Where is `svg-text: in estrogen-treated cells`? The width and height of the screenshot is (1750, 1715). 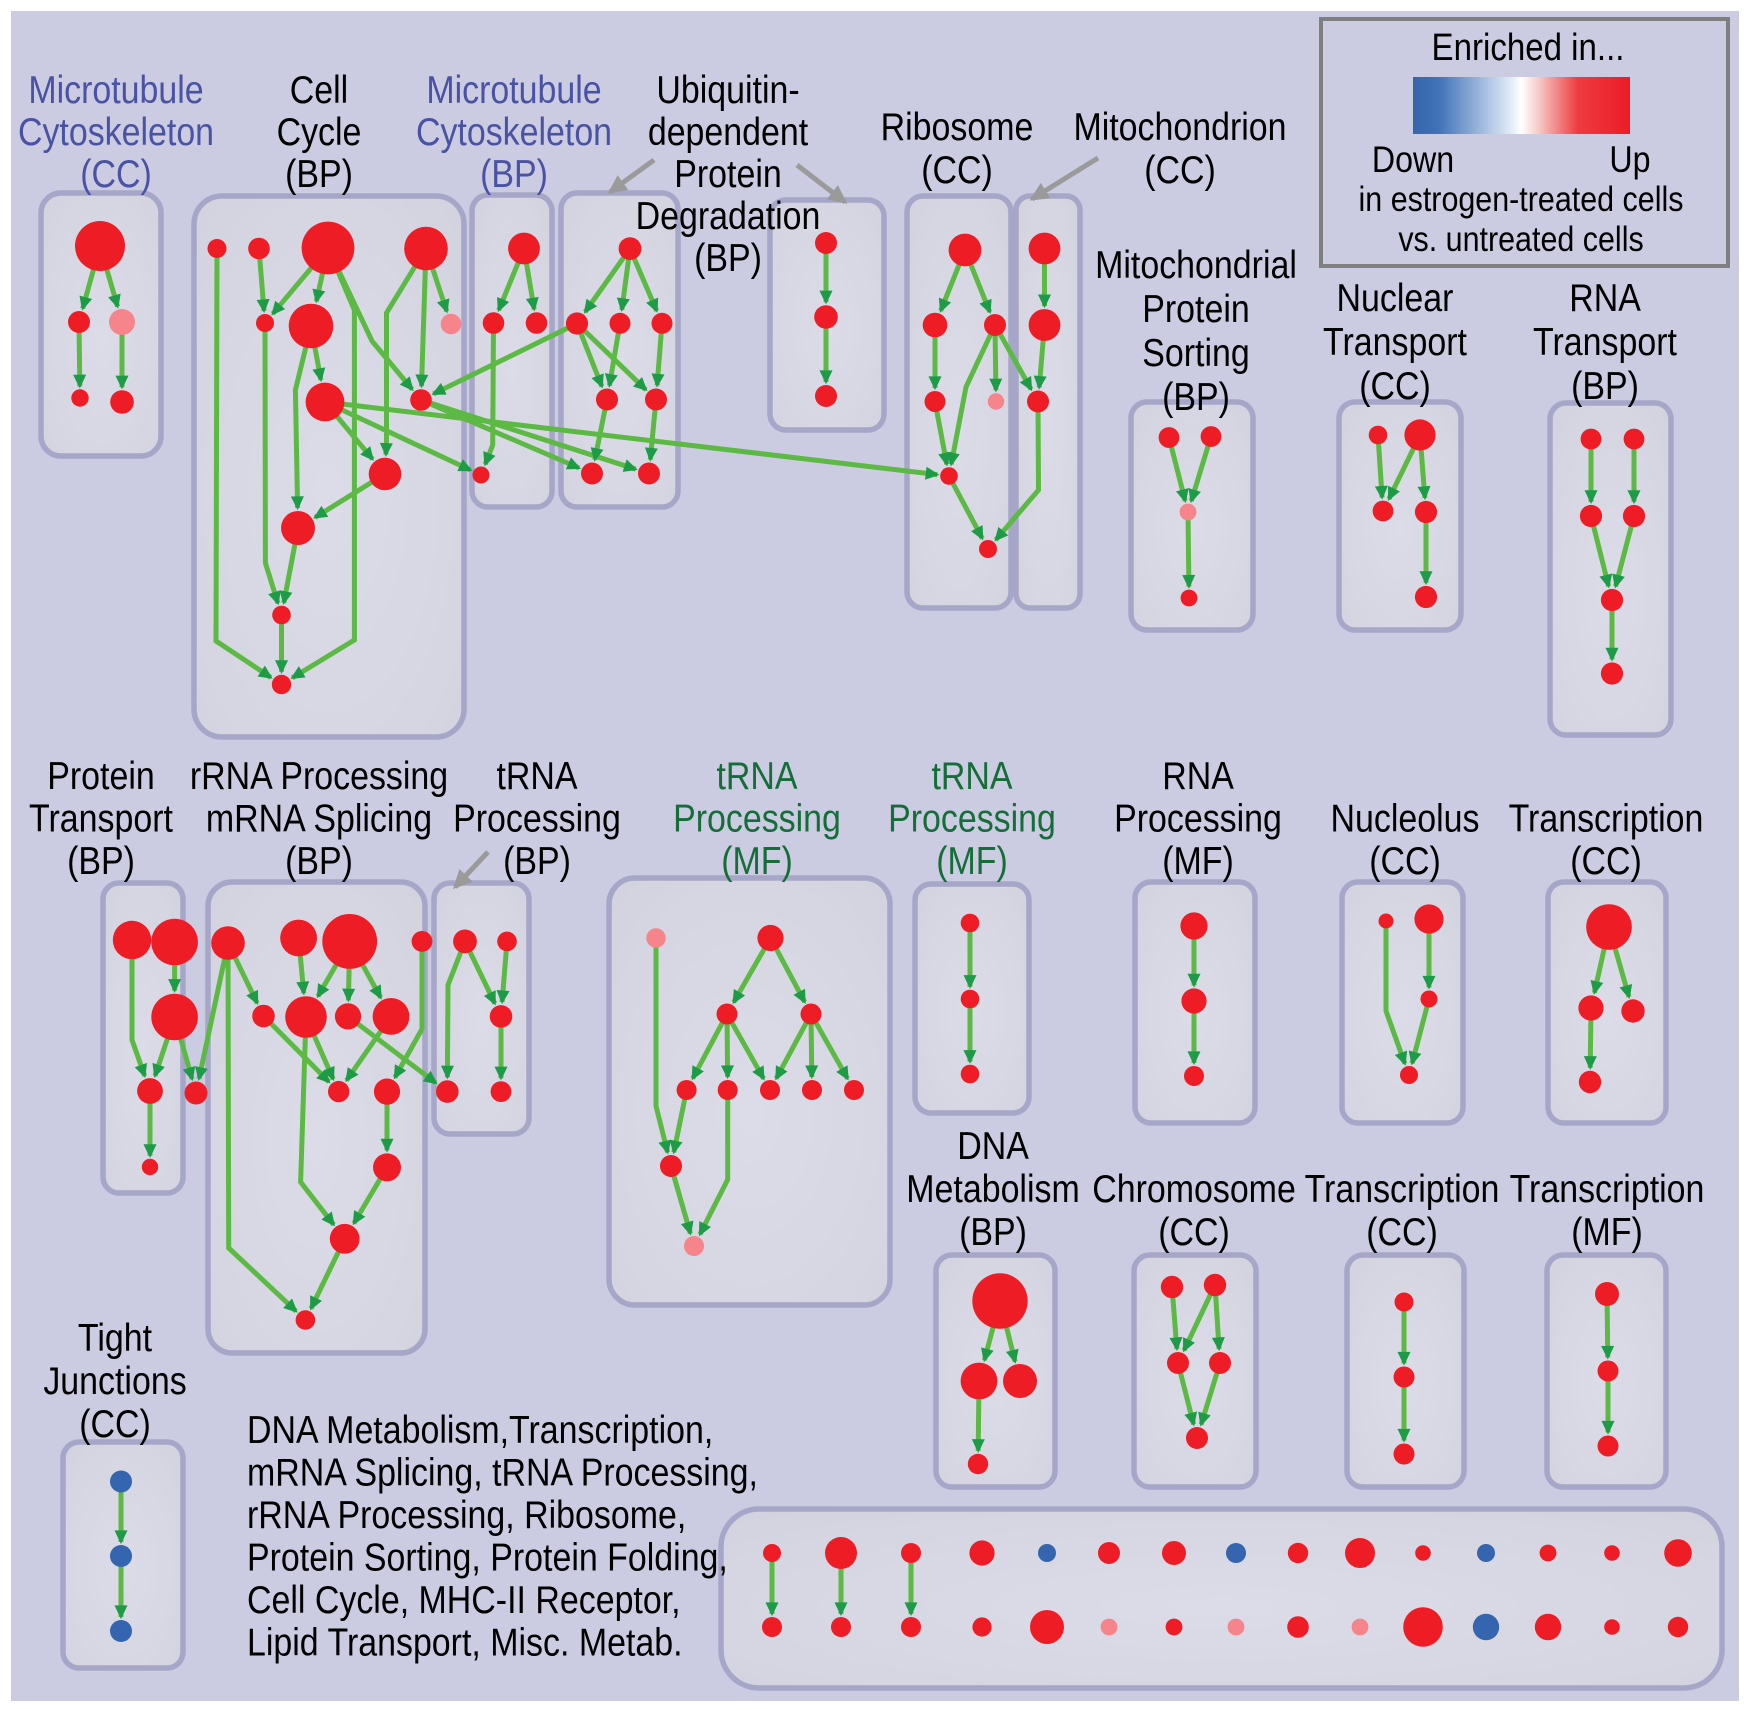 svg-text: in estrogen-treated cells is located at coordinates (1521, 198).